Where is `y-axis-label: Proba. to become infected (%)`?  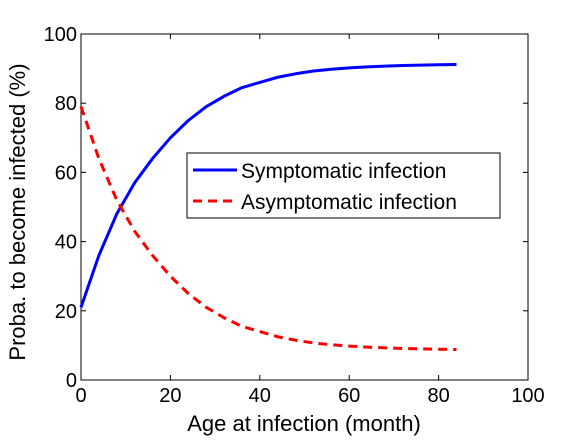
y-axis-label: Proba. to become infected (%) is located at coordinates (17, 211).